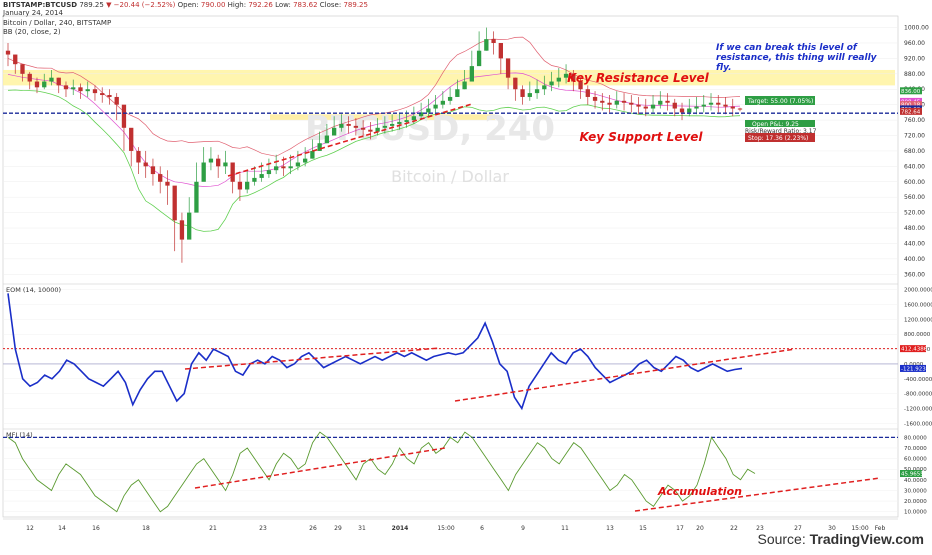 The height and width of the screenshot is (555, 932). I want to click on x-tick-label: 26, so click(313, 528).